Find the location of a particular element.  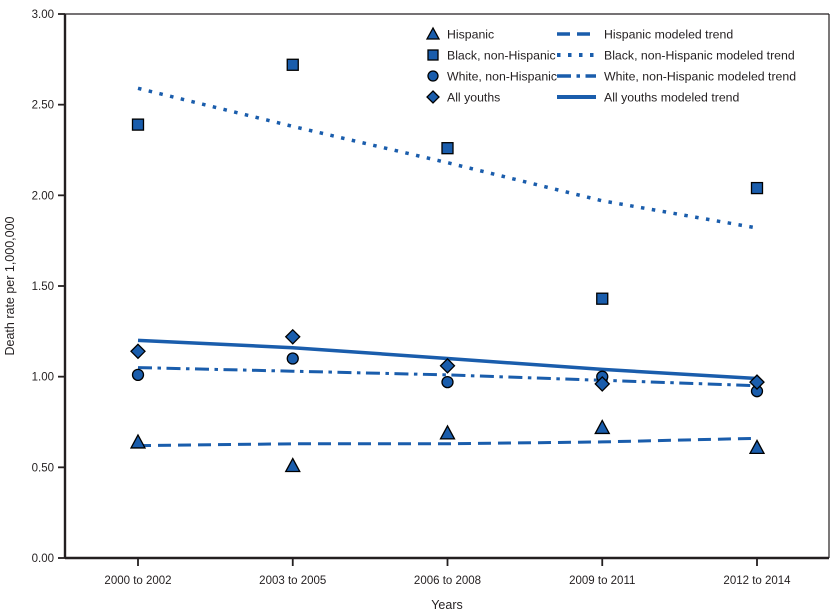

x-tick-label-2009-to-2011: 2009 to 2011 is located at coordinates (602, 581).